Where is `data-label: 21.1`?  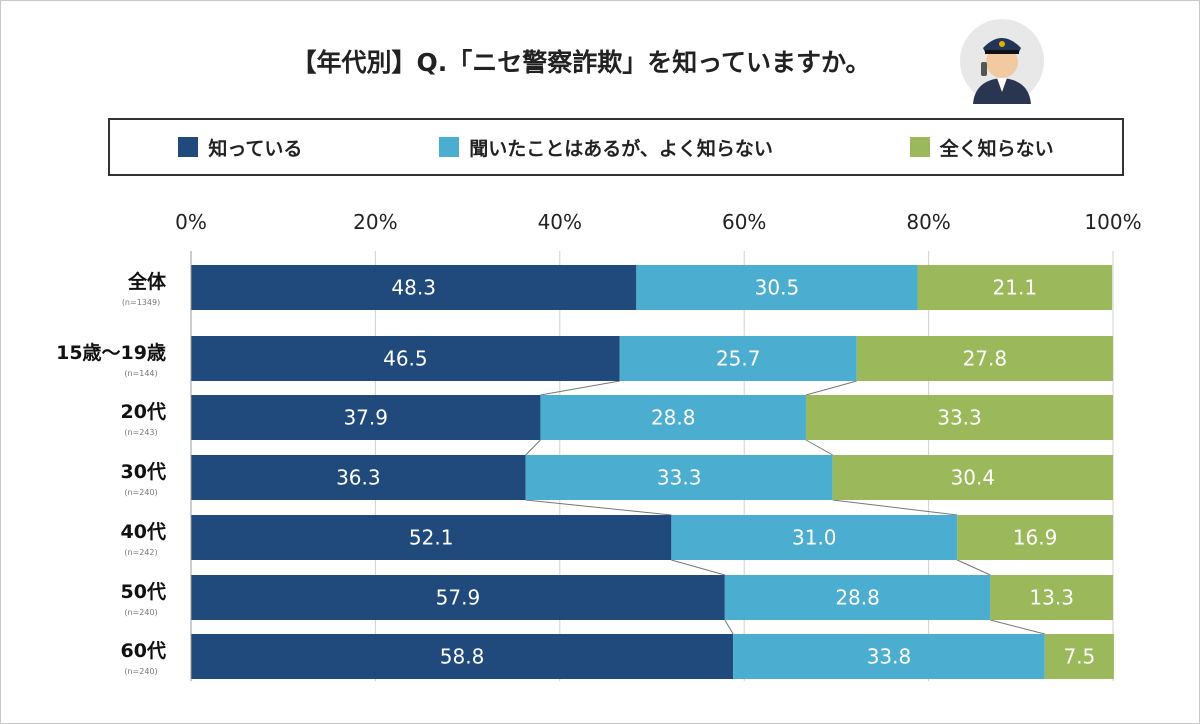
data-label: 21.1 is located at coordinates (1015, 288).